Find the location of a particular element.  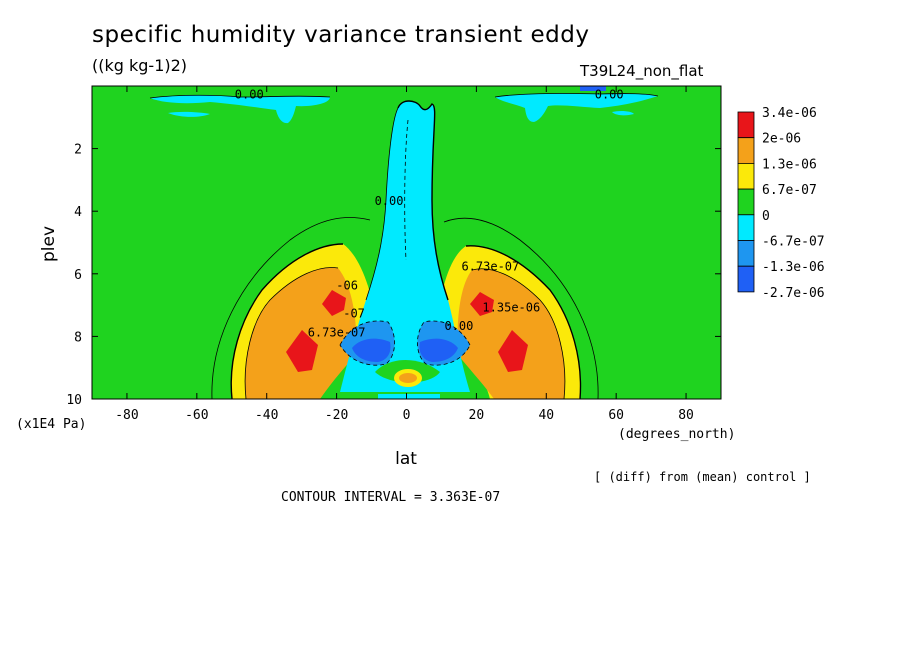

colorbar-label: -6.7e-07 is located at coordinates (793, 242).